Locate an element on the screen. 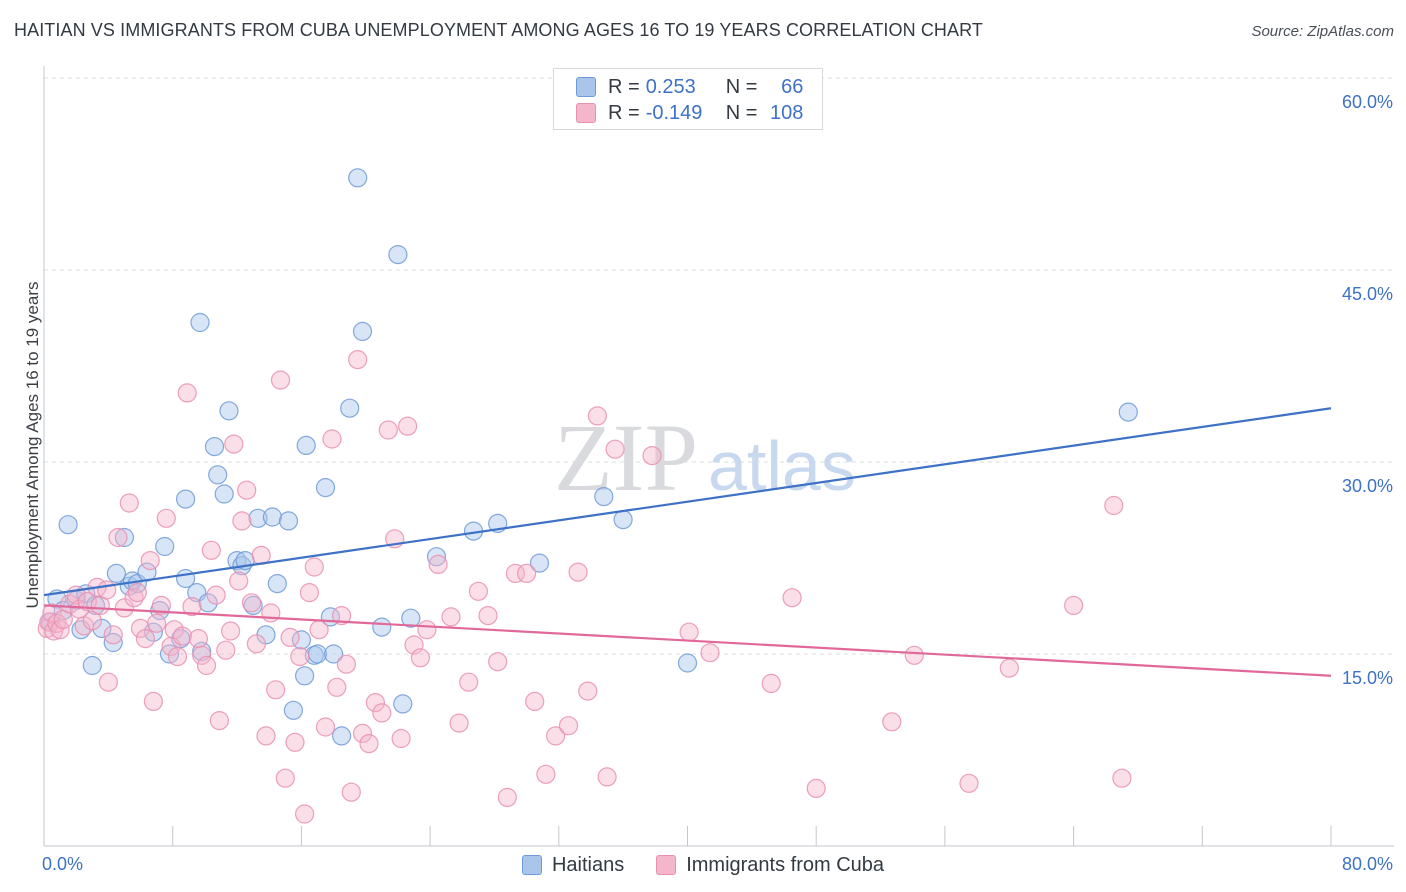 The image size is (1406, 892). y-axis-label: Unemployment Among Ages 16 to 19 years is located at coordinates (32, 445).